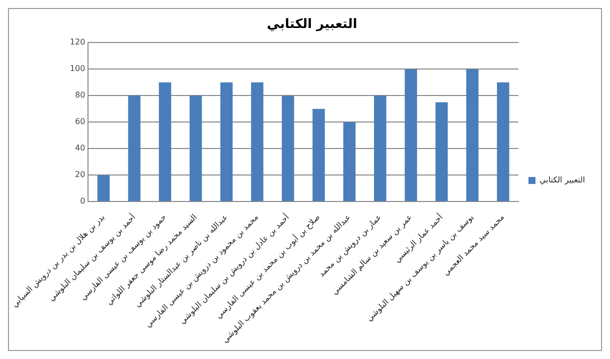  What do you see at coordinates (78, 42) in the screenshot?
I see `y-tick-label: 120` at bounding box center [78, 42].